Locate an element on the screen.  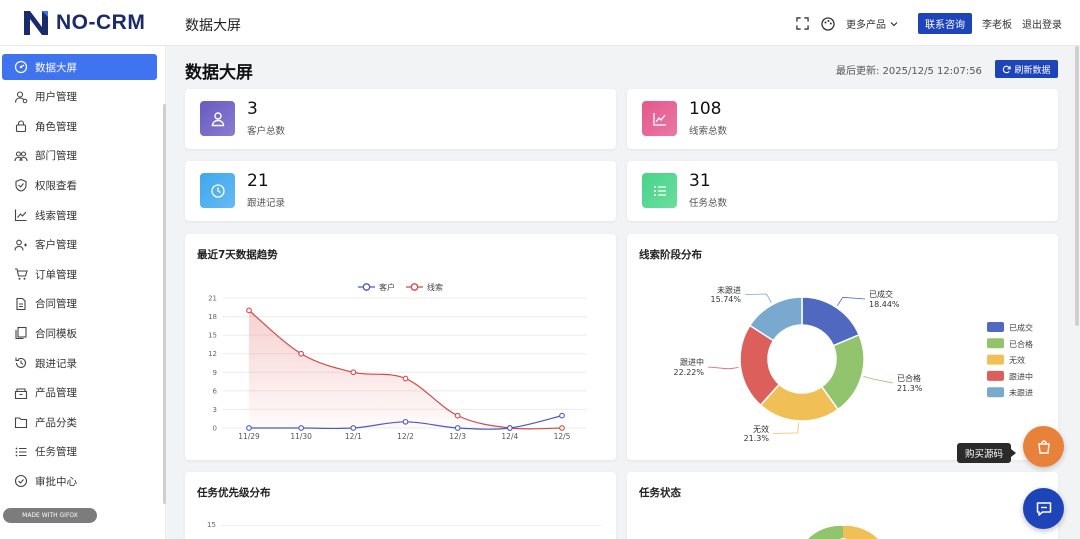
chat-button is located at coordinates (1043, 508).